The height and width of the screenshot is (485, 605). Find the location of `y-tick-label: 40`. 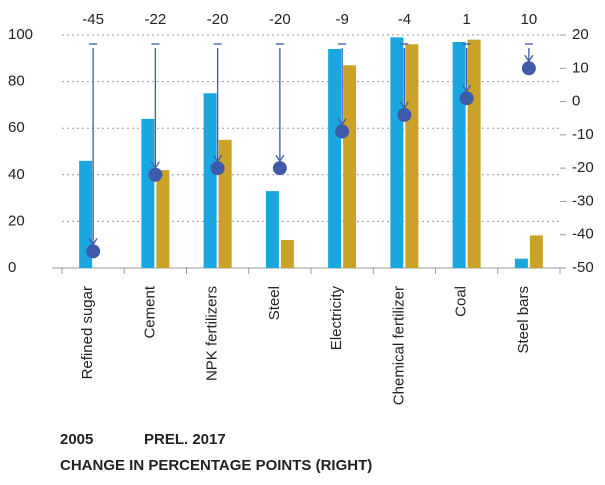

y-tick-label: 40 is located at coordinates (16, 174).